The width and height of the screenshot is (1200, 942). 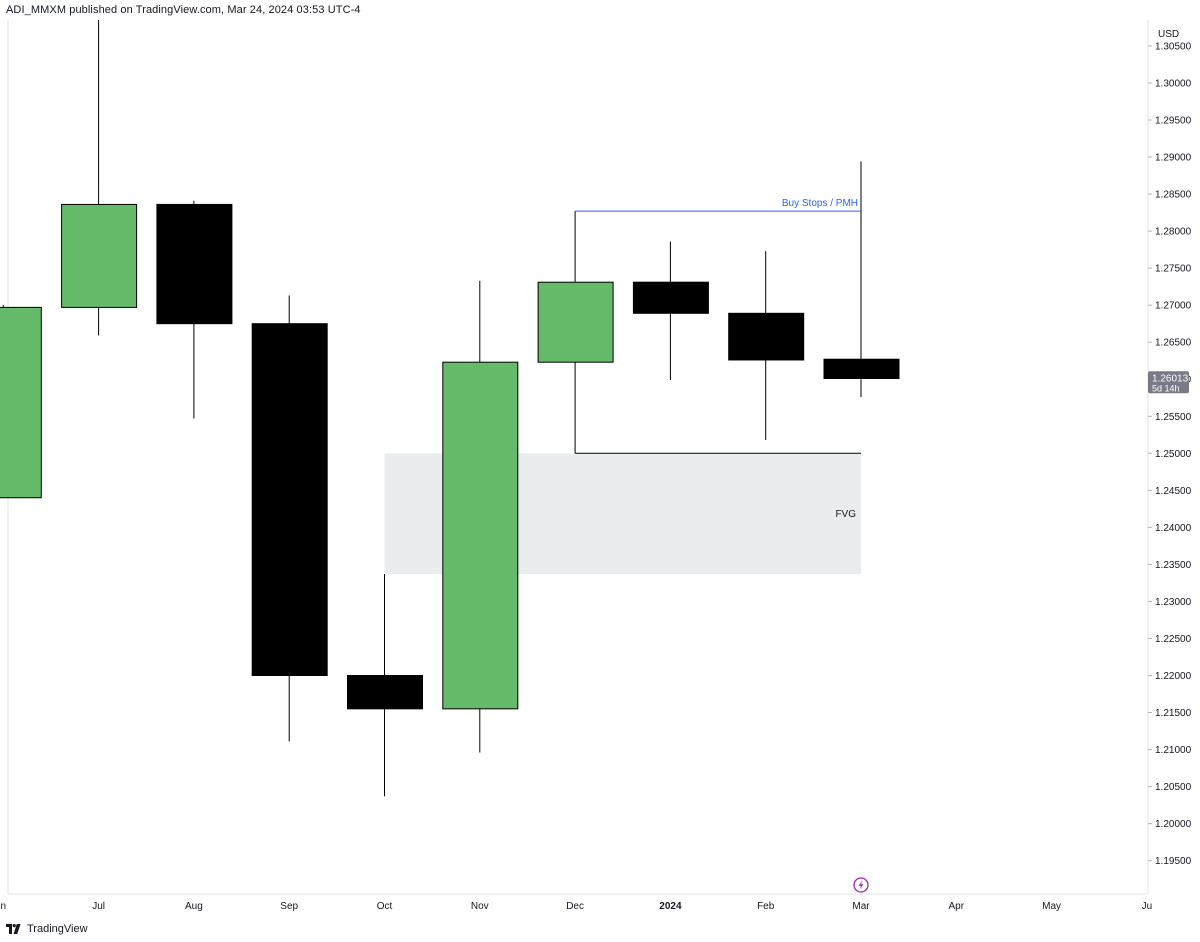 I want to click on time-tick-label: Dec, so click(x=575, y=906).